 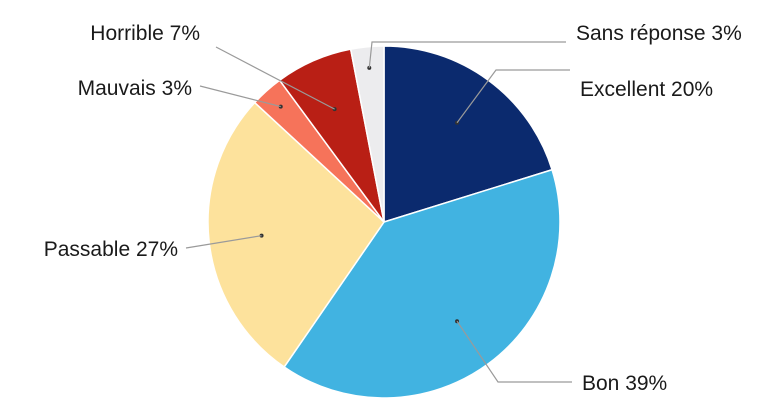 I want to click on slice-label: Sans réponse 3%, so click(x=659, y=33).